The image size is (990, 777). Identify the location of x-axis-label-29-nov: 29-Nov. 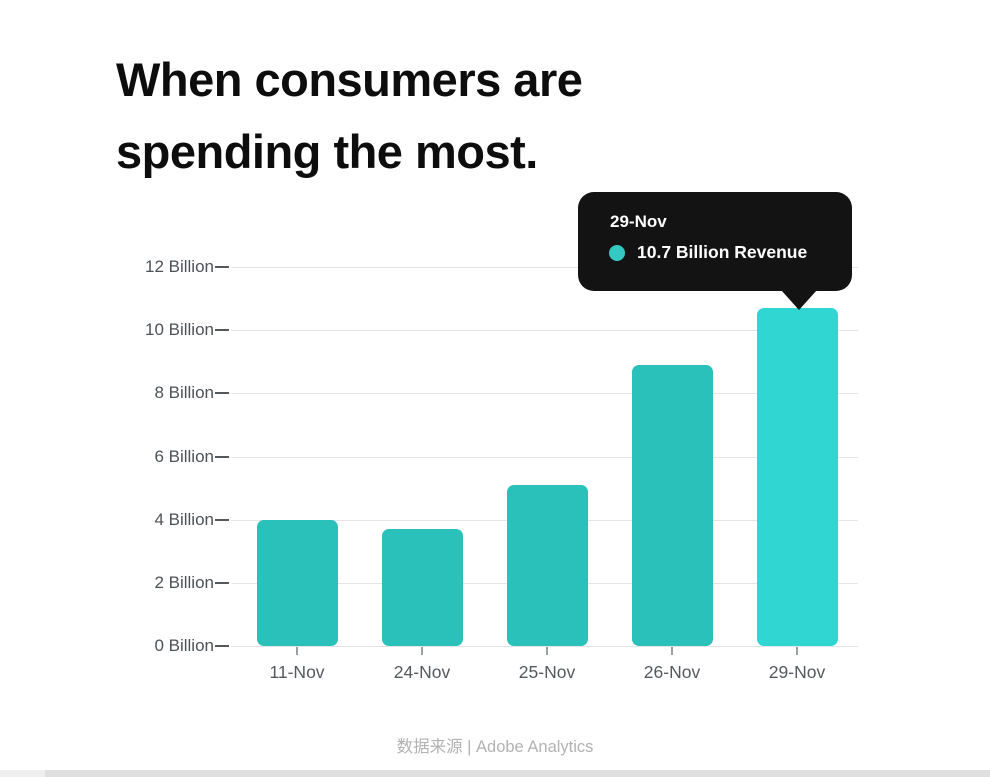
(797, 672).